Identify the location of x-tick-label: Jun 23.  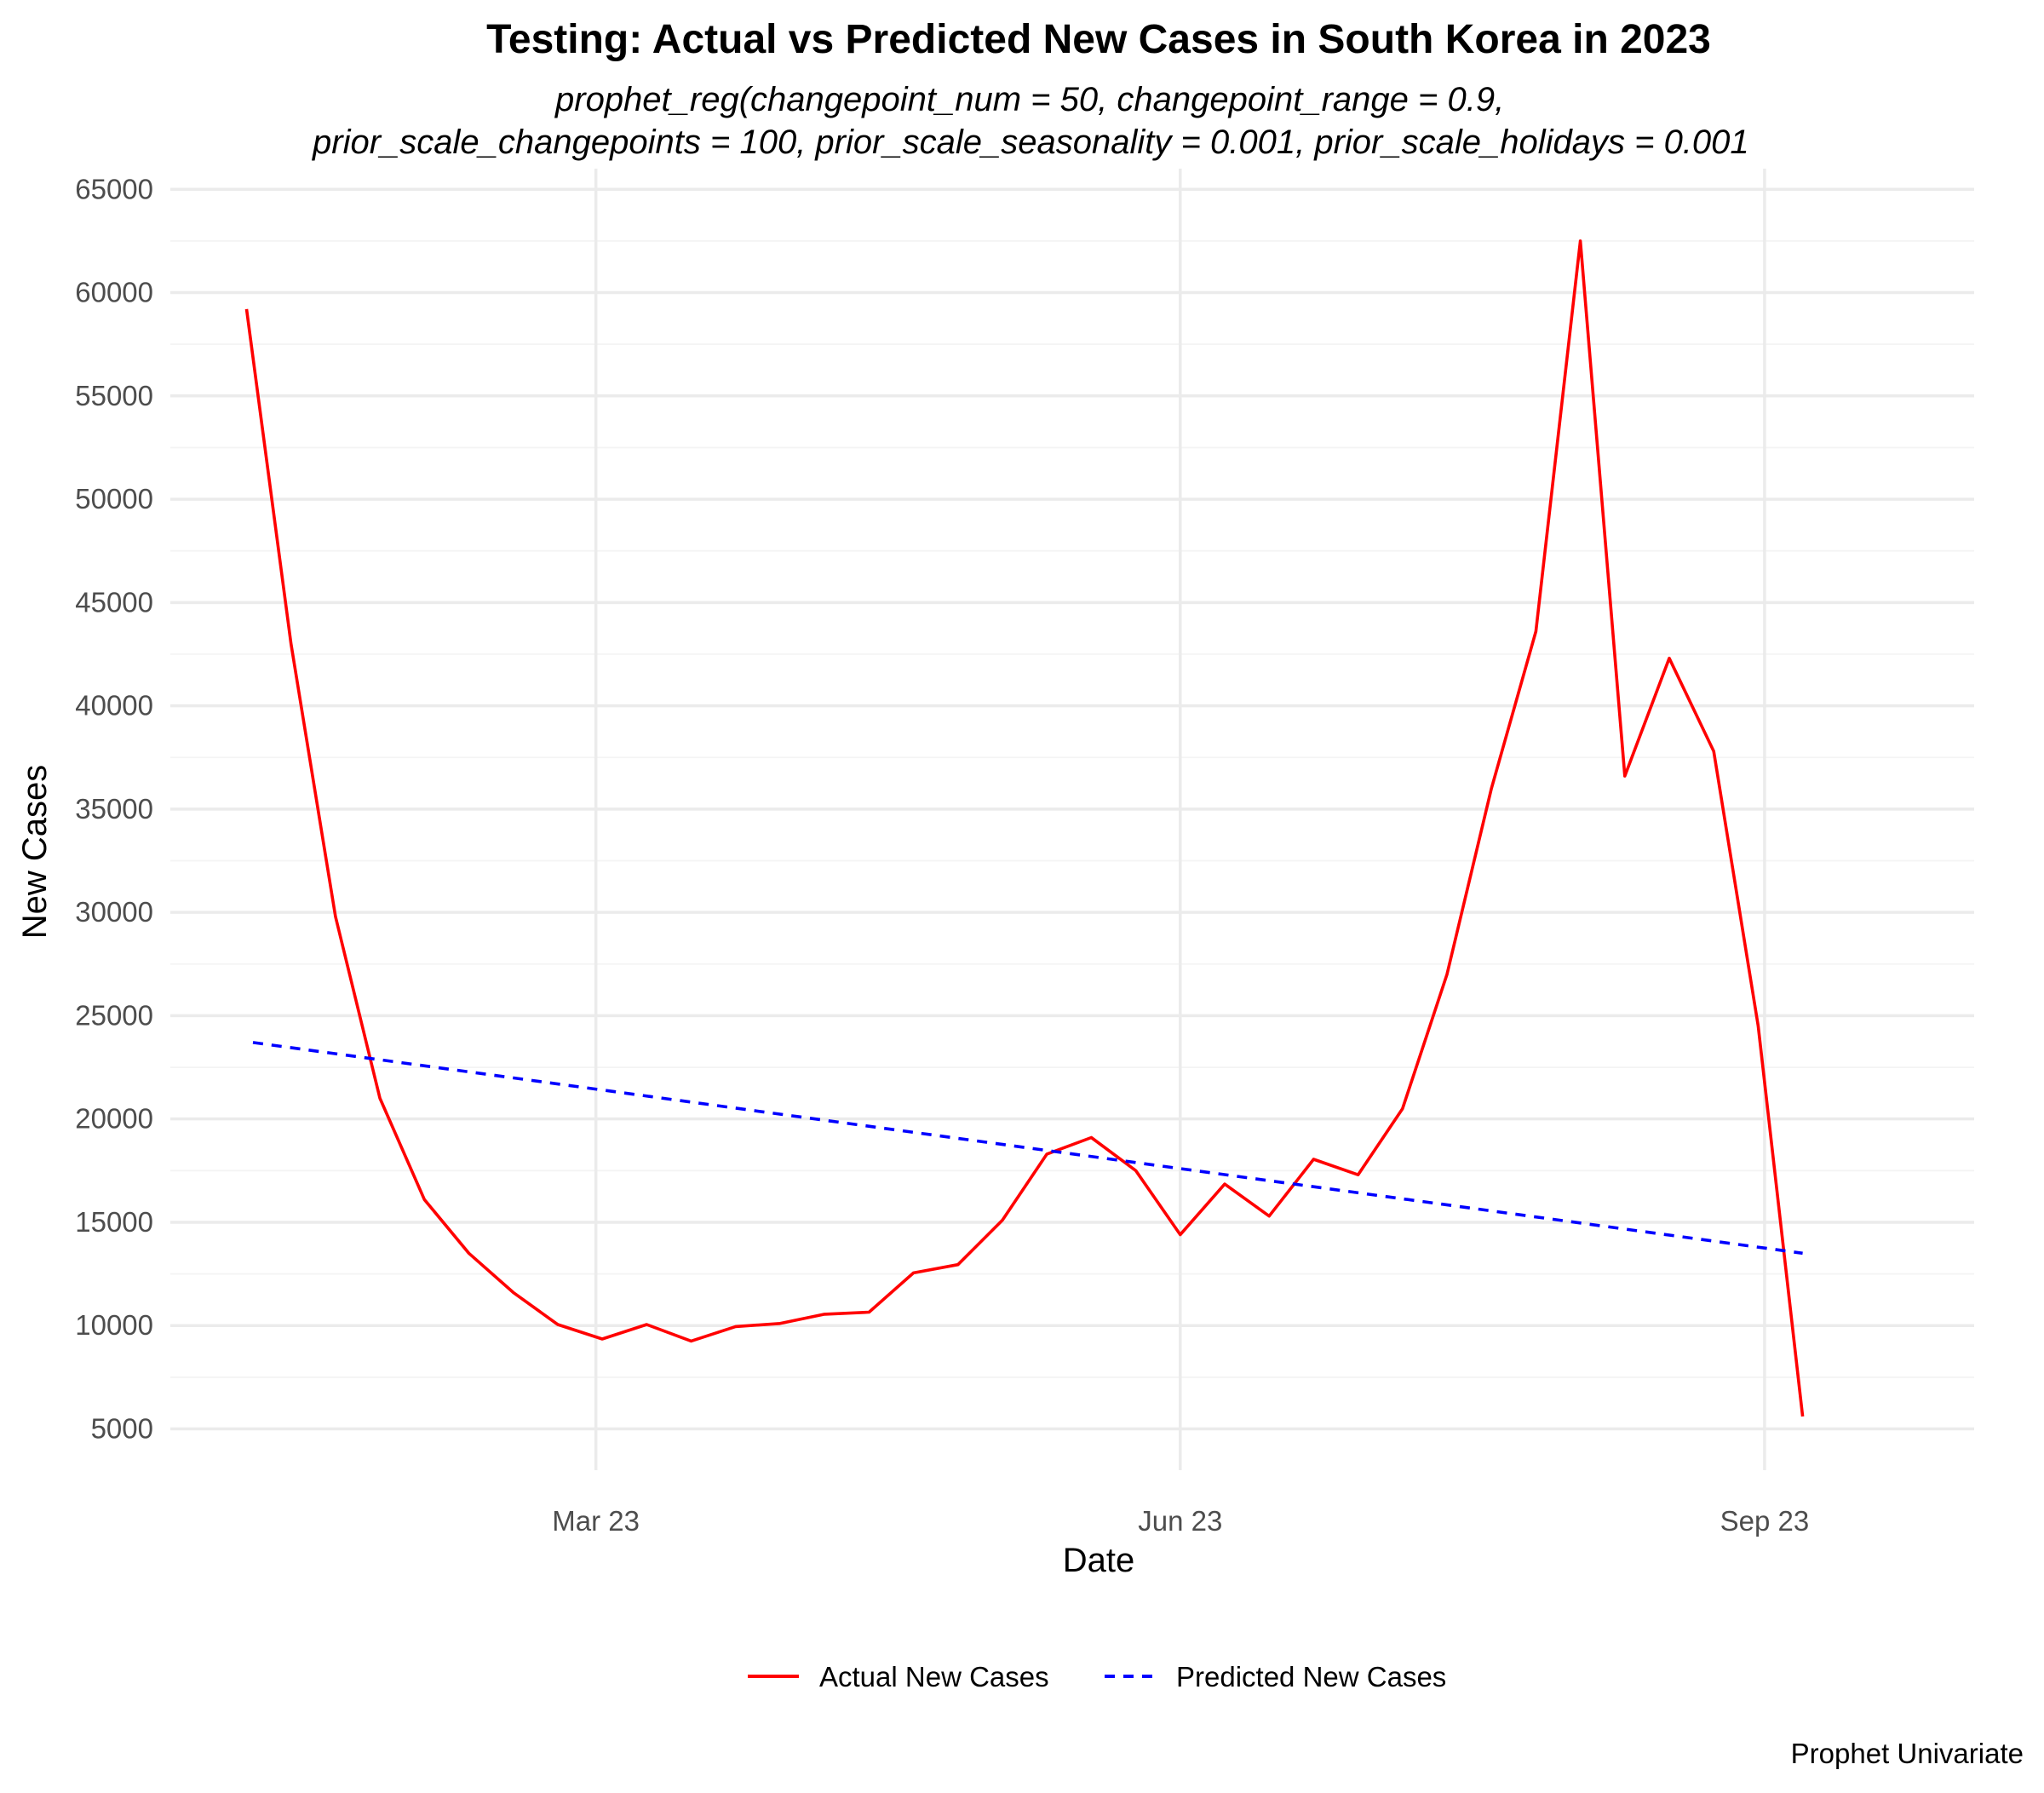
(1180, 1521).